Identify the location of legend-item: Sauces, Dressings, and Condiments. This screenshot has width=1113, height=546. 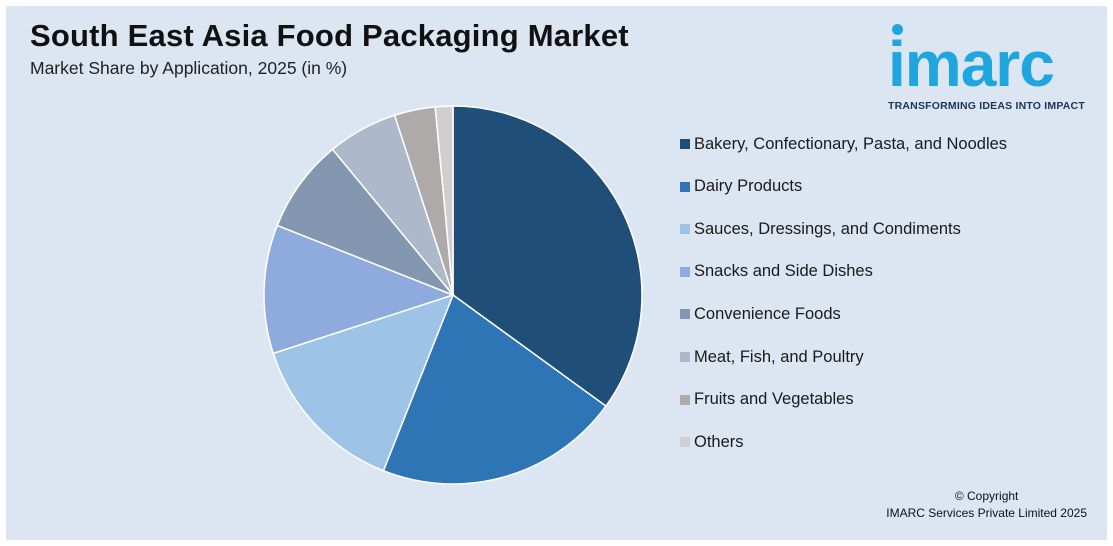
(820, 229).